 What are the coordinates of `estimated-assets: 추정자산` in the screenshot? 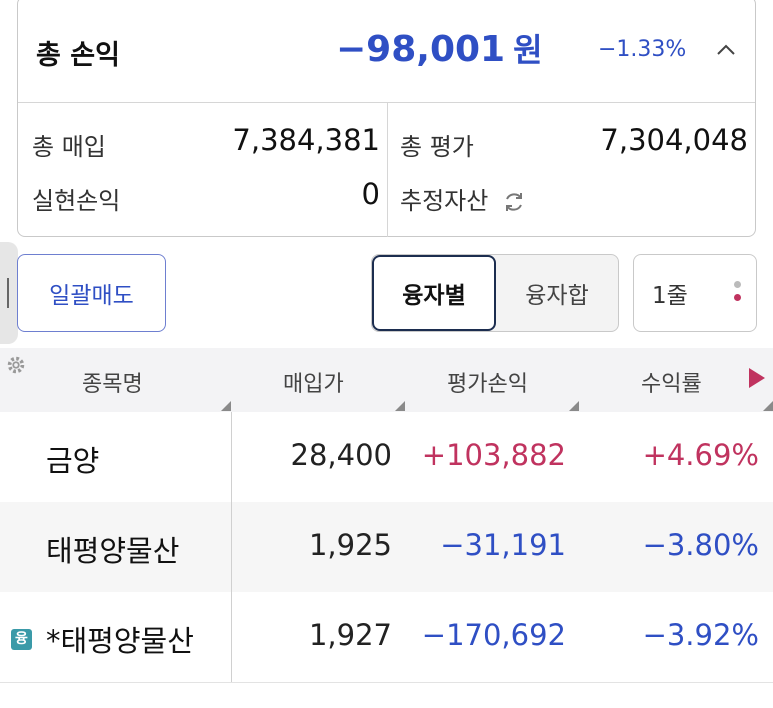 It's located at (463, 198).